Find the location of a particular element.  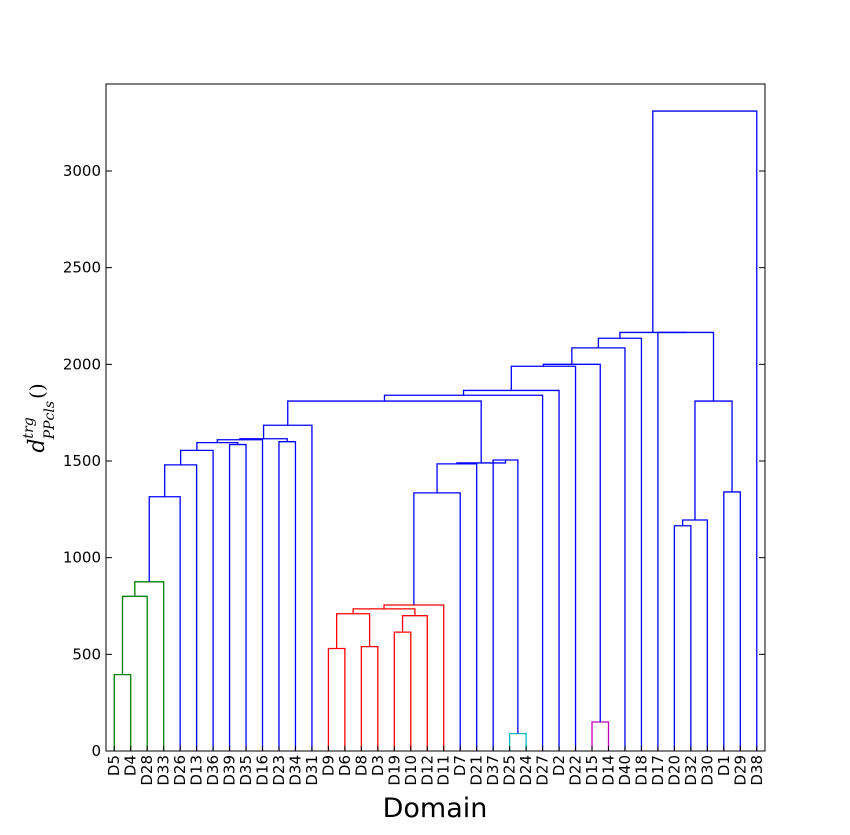

merge-link-m26-D22 is located at coordinates (543, 558).